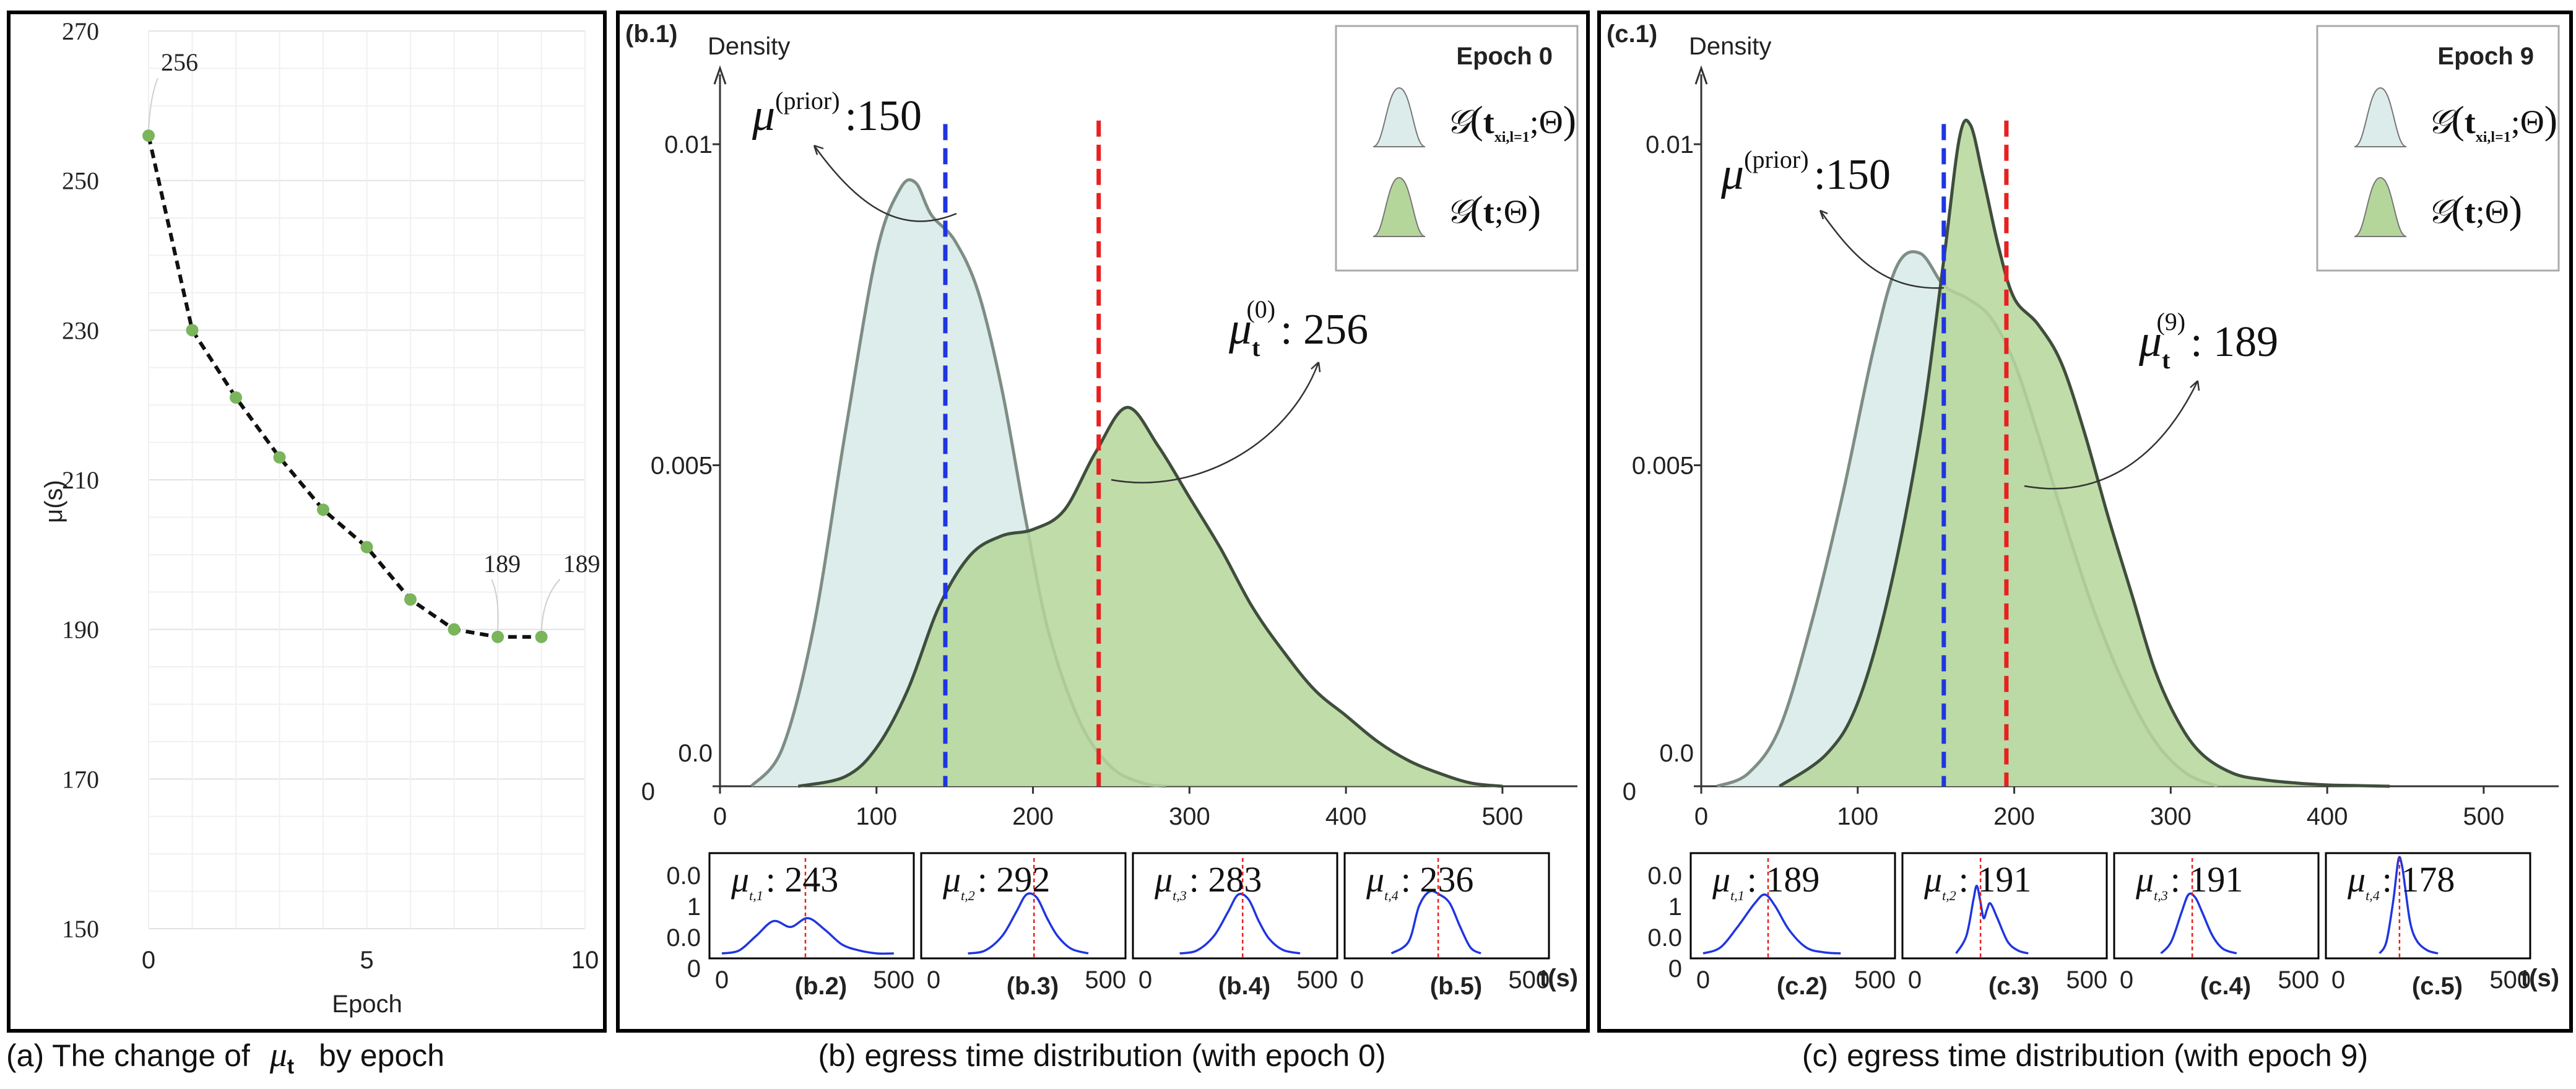 Image resolution: width=2576 pixels, height=1089 pixels. I want to click on caption-a: (a) The change of μt by epoch, so click(225, 1058).